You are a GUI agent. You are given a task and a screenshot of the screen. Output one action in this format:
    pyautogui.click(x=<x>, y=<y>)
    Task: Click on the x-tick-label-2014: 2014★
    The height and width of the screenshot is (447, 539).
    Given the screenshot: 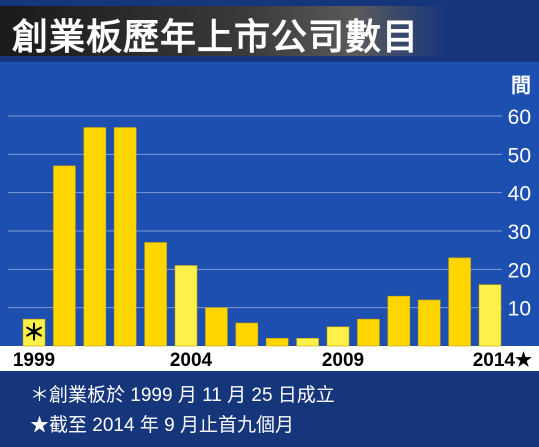 What is the action you would take?
    pyautogui.click(x=502, y=360)
    